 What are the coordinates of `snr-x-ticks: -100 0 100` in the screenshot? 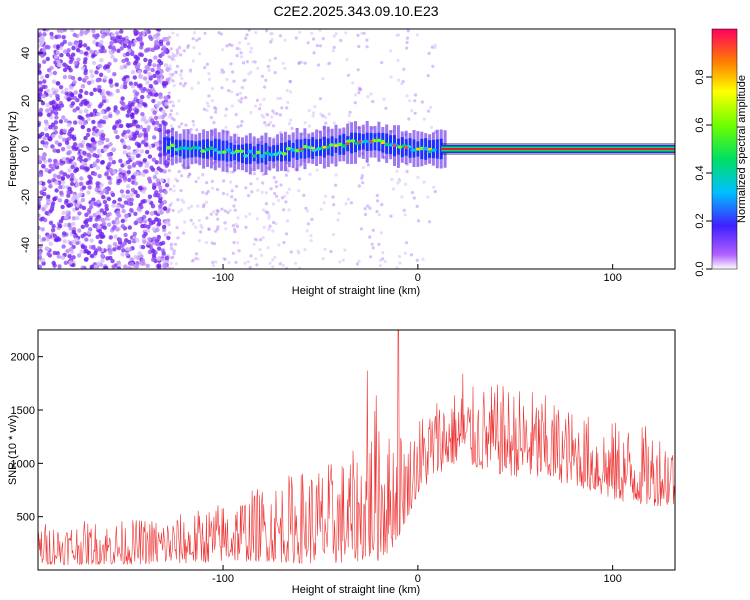 It's located at (417, 575).